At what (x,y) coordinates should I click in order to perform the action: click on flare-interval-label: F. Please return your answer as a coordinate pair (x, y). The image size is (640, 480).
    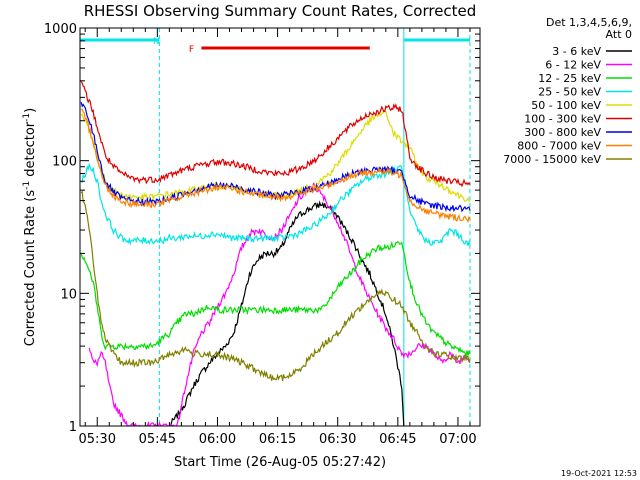
    Looking at the image, I should click on (191, 50).